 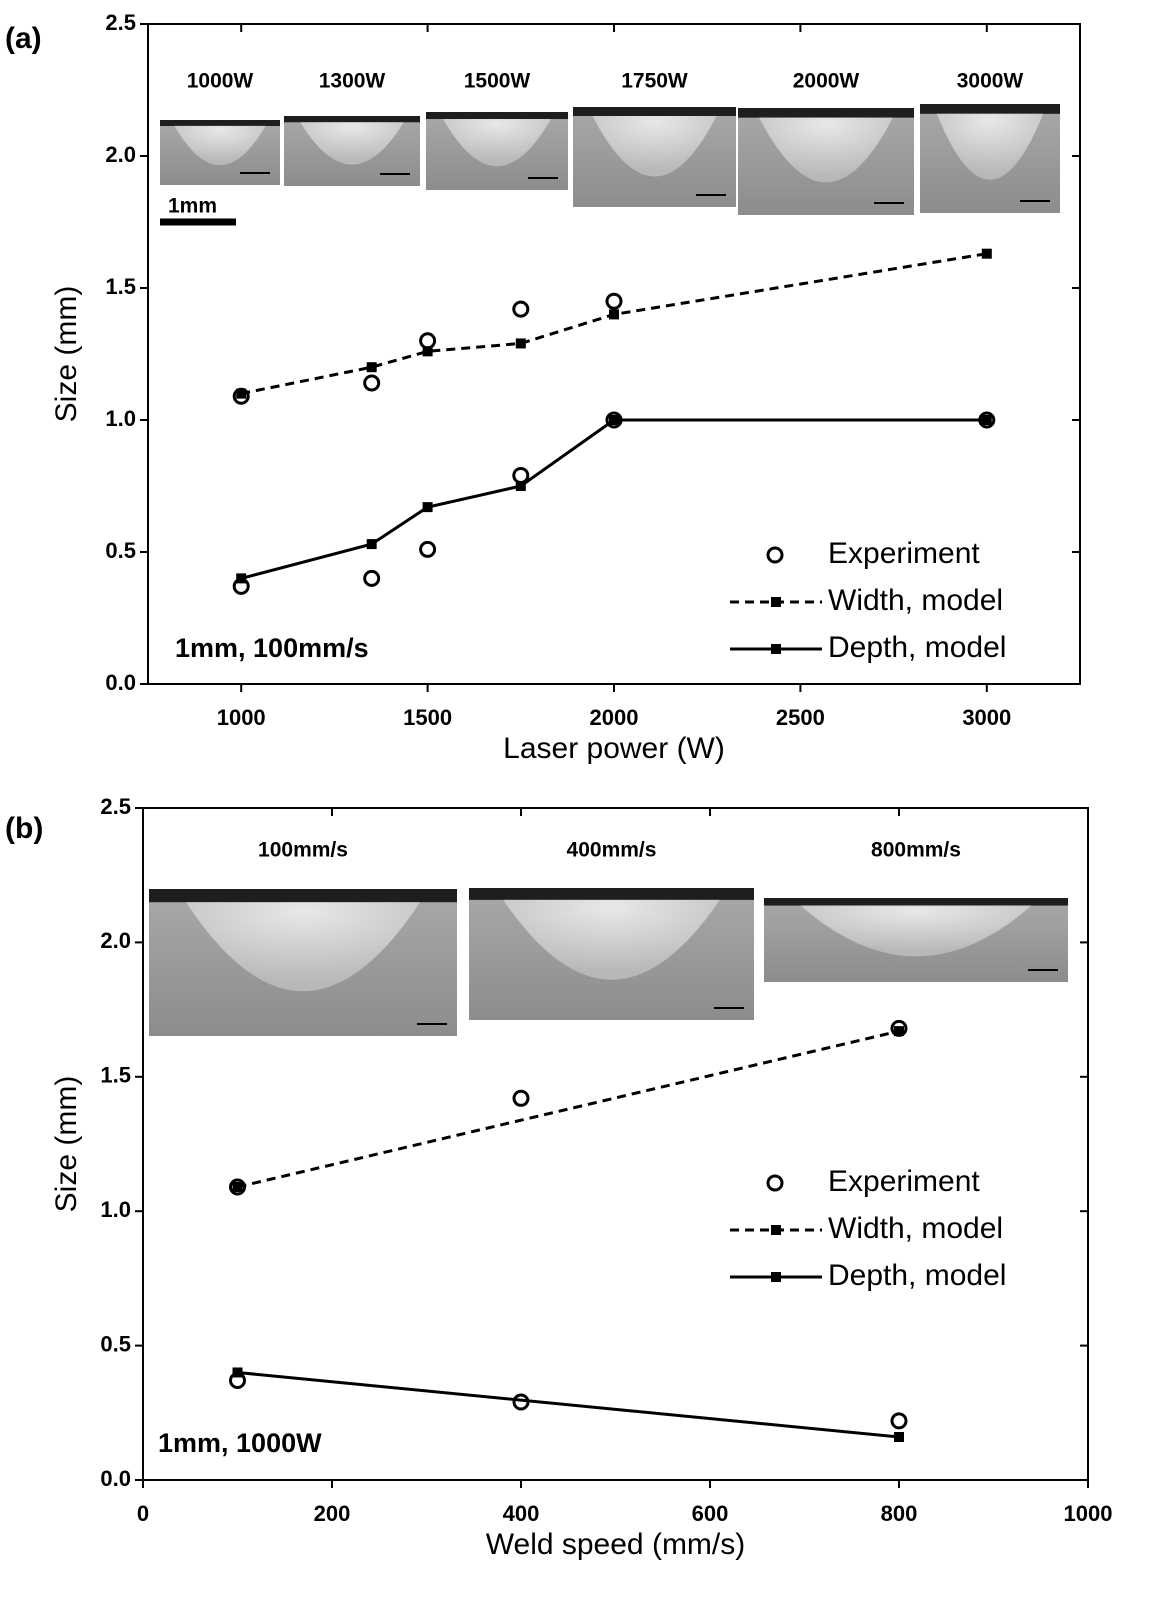 I want to click on inset-label: 400mm/s, so click(x=612, y=850).